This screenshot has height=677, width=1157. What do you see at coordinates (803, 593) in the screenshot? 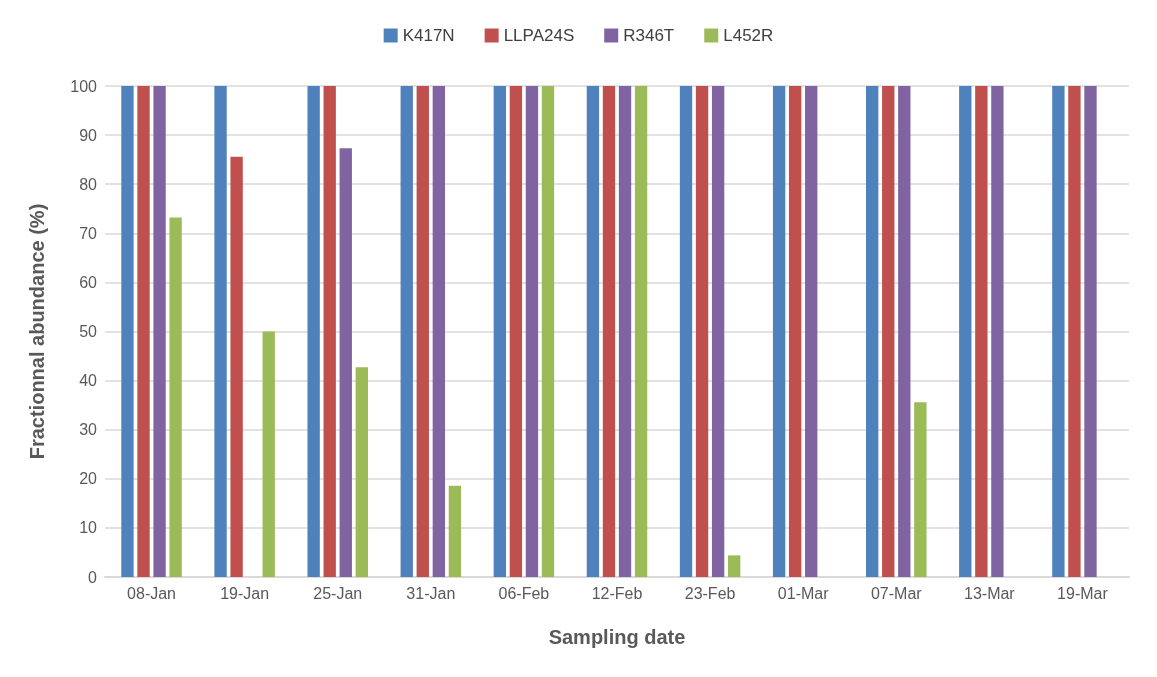
I see `x-tick-label: 01-Mar` at bounding box center [803, 593].